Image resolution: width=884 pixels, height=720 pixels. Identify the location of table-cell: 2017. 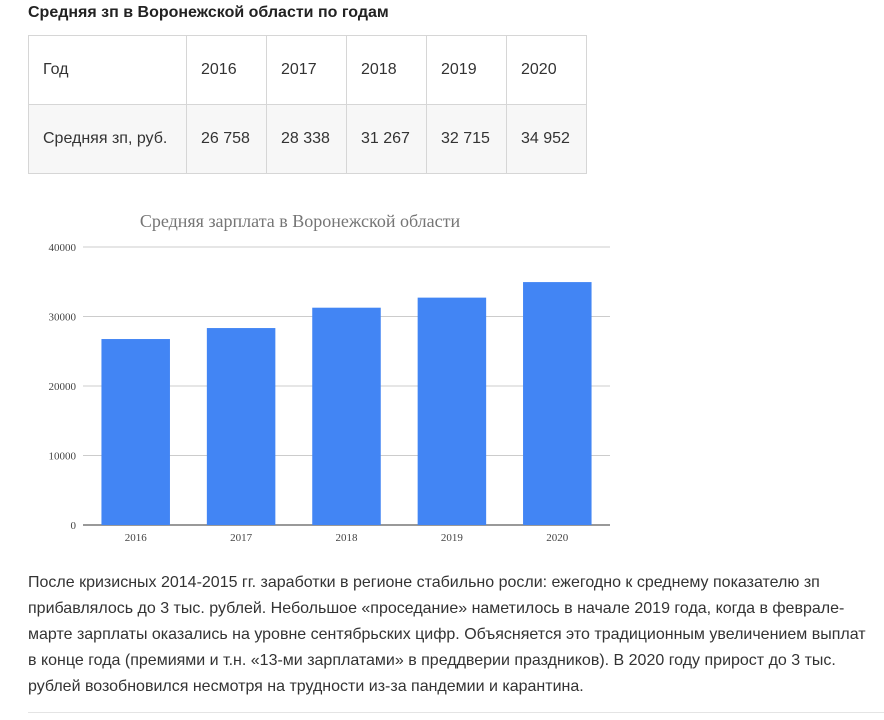
(306, 70).